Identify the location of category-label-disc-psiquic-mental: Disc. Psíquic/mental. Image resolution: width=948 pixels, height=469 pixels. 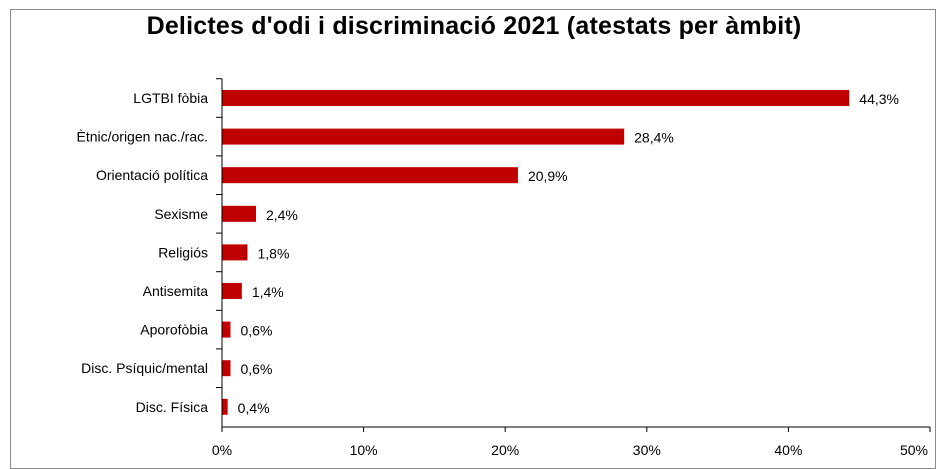
(144, 368).